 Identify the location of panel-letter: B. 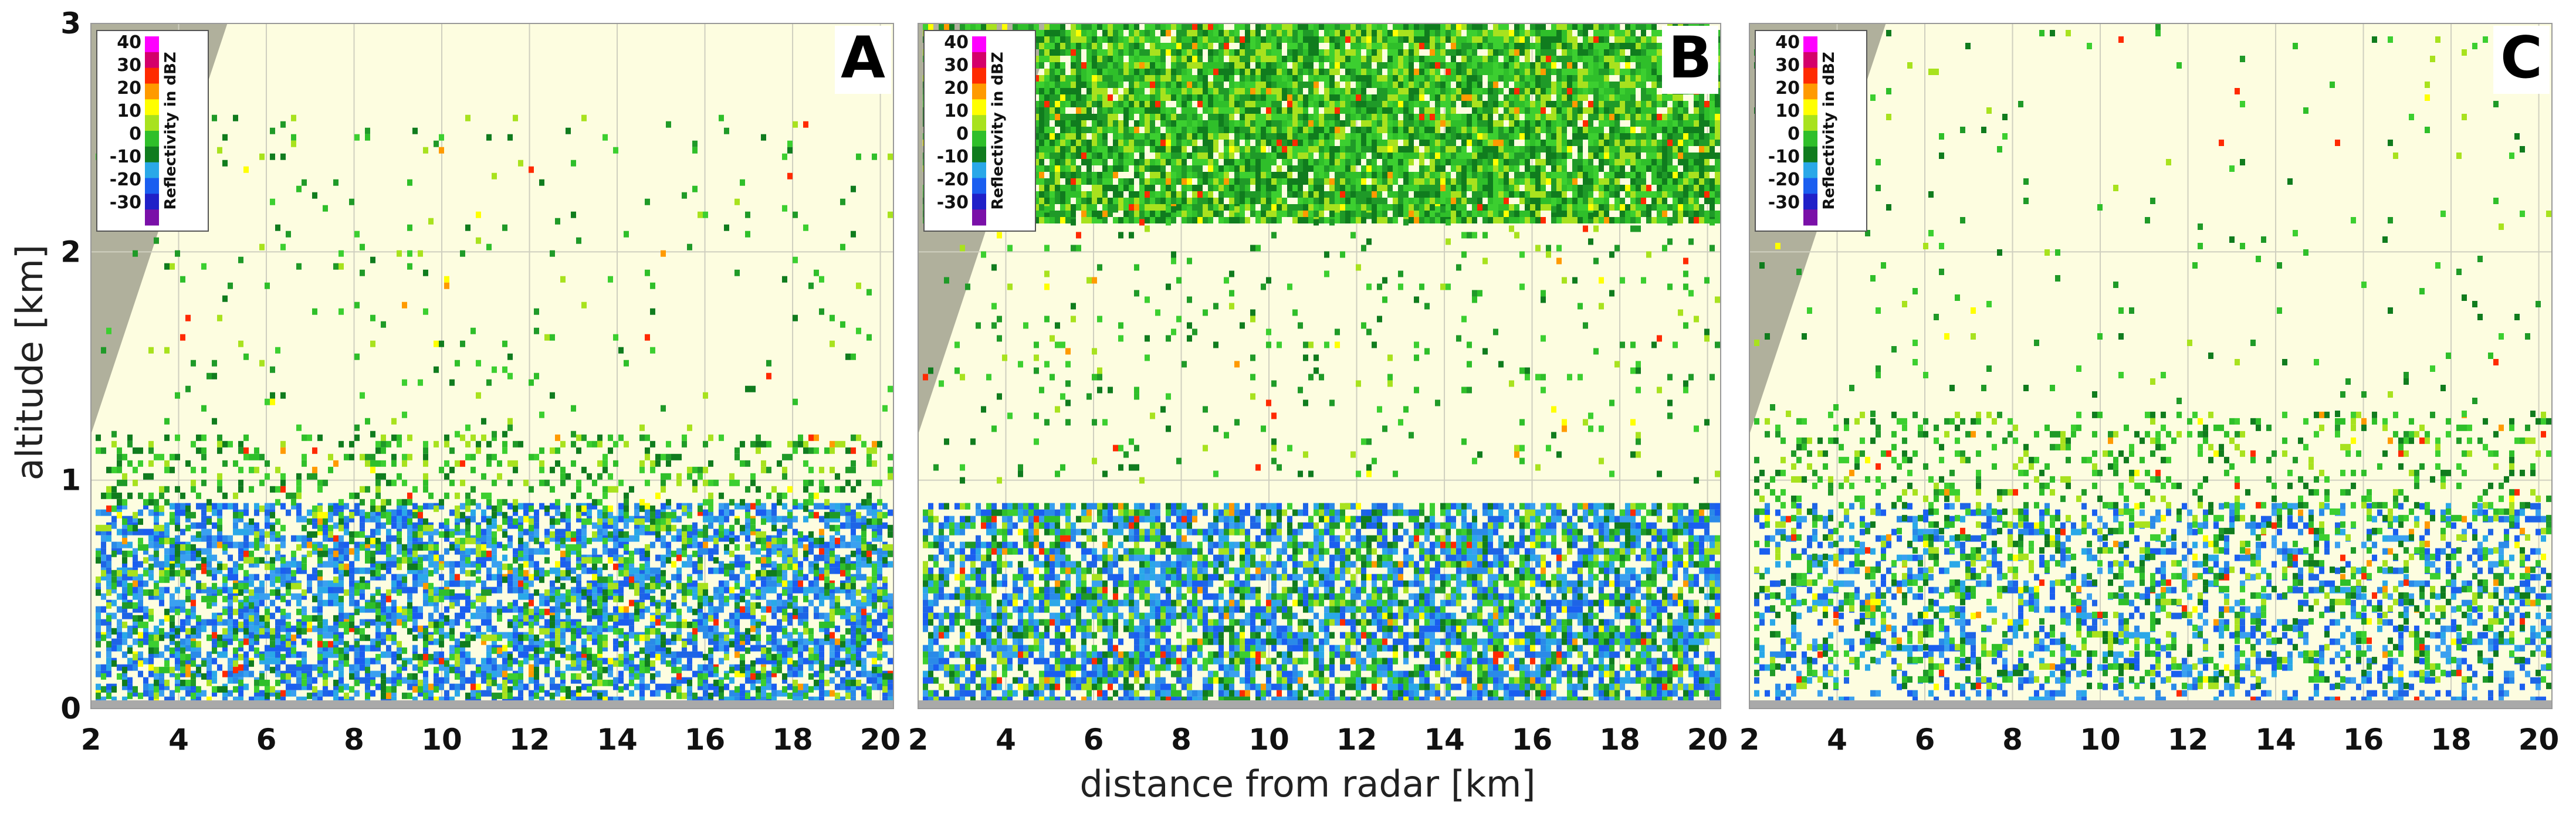
(1690, 59).